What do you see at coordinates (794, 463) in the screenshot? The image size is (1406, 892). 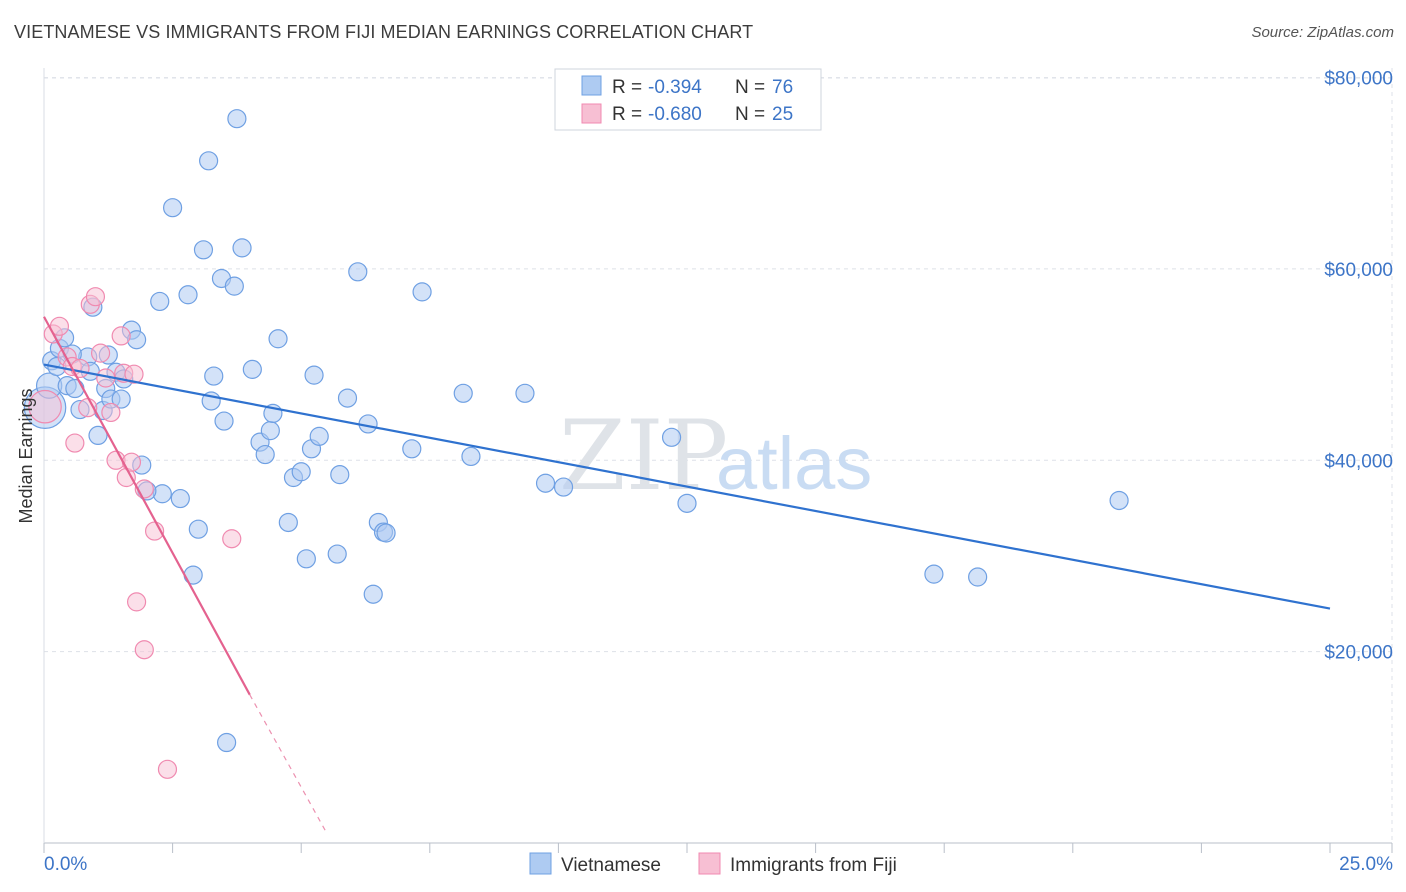 I see `watermark-atlas: atlas` at bounding box center [794, 463].